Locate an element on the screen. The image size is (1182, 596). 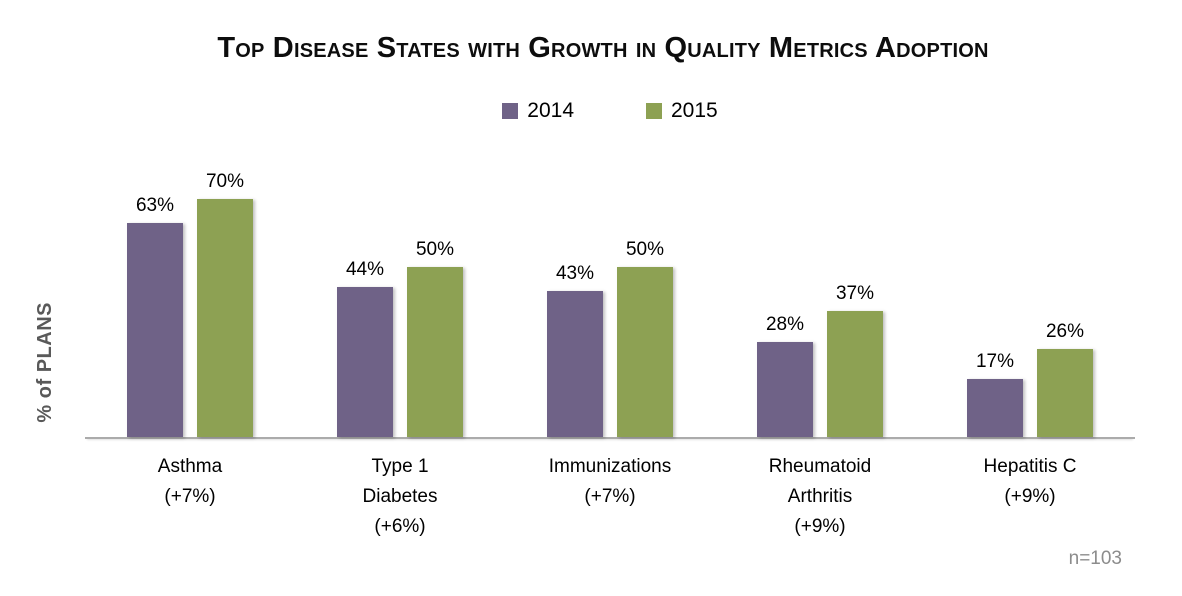
y-axis-title-text: % of PLANS is located at coordinates (44, 362).